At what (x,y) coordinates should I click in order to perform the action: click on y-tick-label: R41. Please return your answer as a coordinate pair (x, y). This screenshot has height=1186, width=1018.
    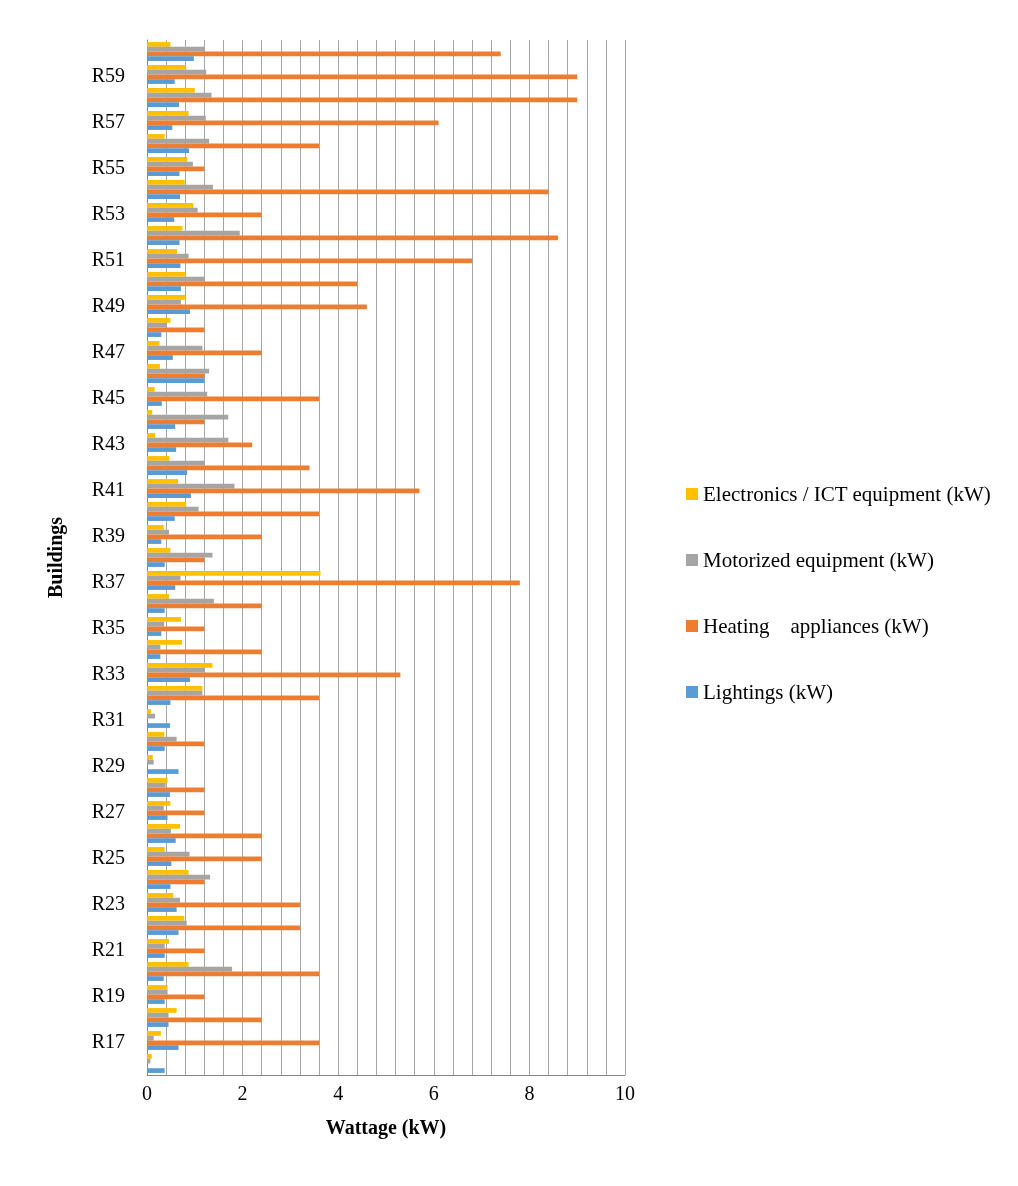
    Looking at the image, I should click on (108, 488).